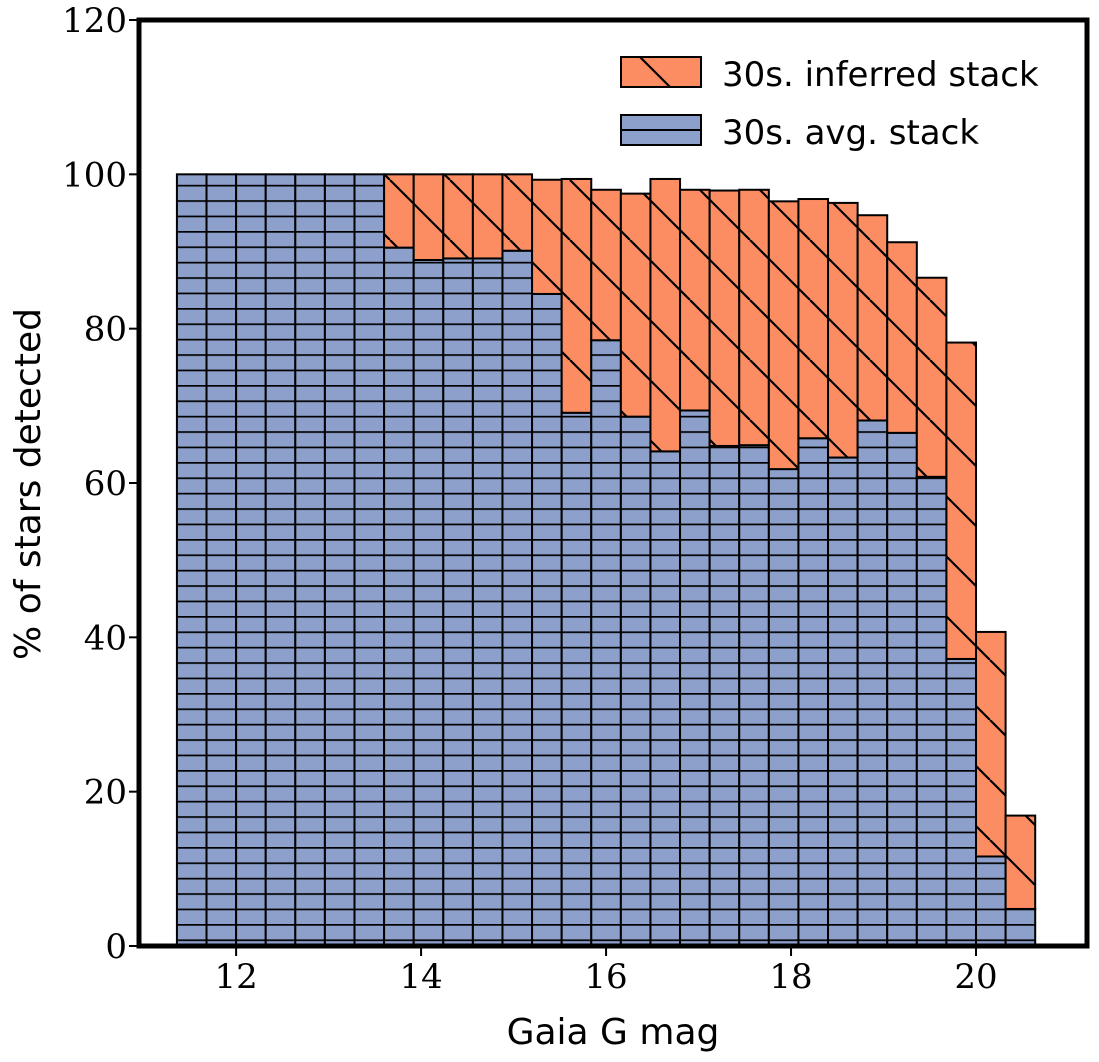 This screenshot has width=1099, height=1062. Describe the element at coordinates (28, 484) in the screenshot. I see `y-axis-title: % of stars detected` at that location.